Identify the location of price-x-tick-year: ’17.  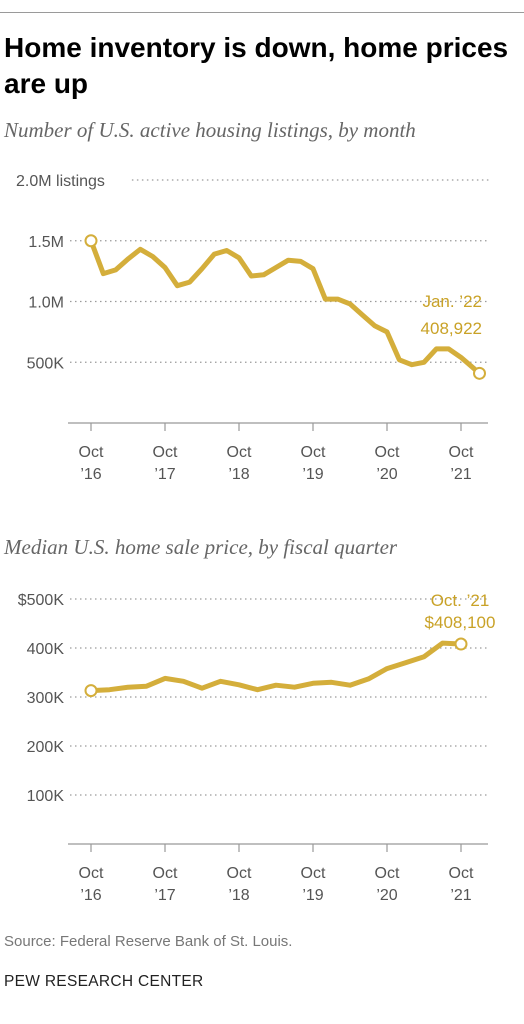
(164, 895).